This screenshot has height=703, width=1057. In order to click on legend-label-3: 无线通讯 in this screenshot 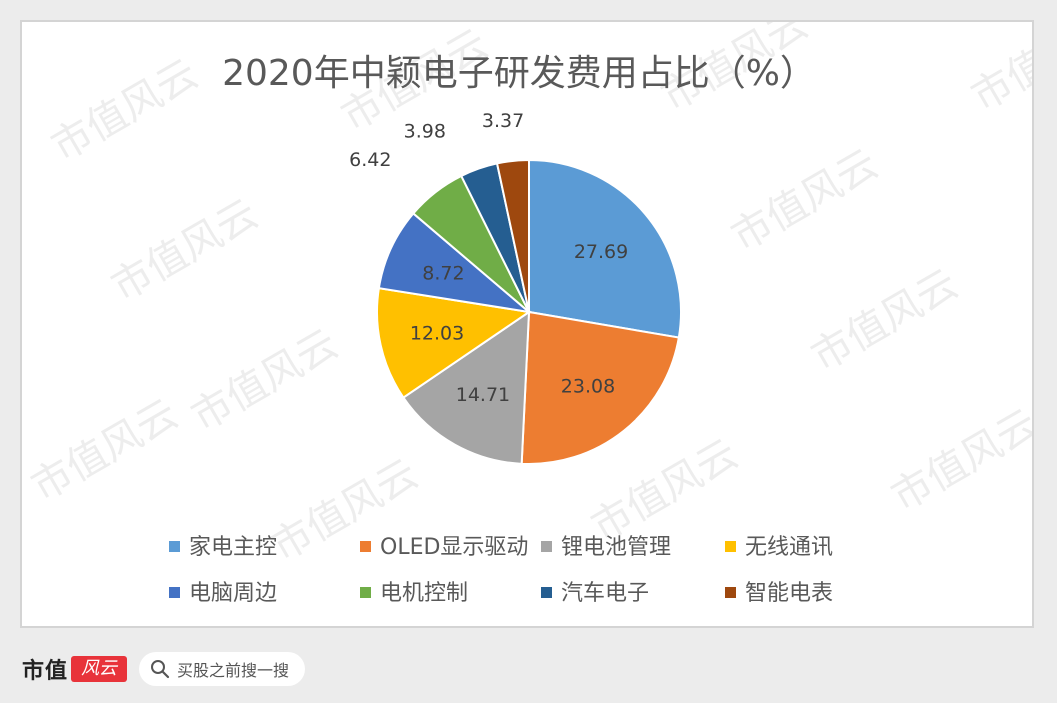, I will do `click(789, 547)`.